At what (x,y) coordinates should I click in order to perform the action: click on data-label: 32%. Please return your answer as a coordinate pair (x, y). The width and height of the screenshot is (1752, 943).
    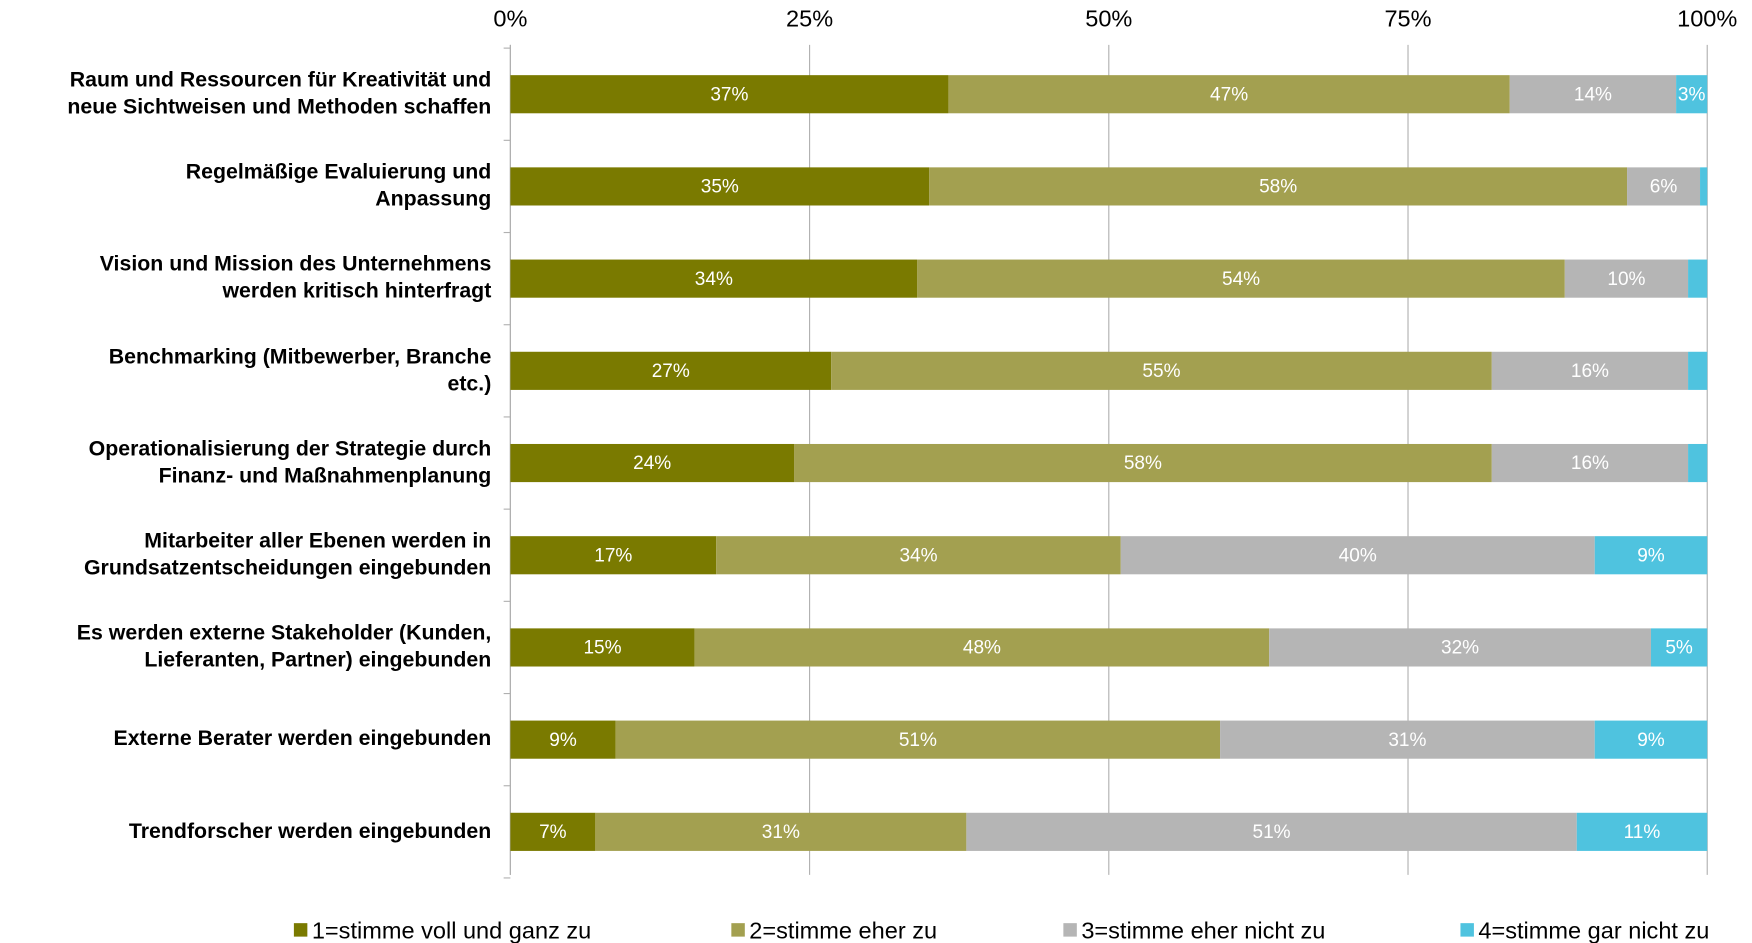
    Looking at the image, I should click on (1460, 648).